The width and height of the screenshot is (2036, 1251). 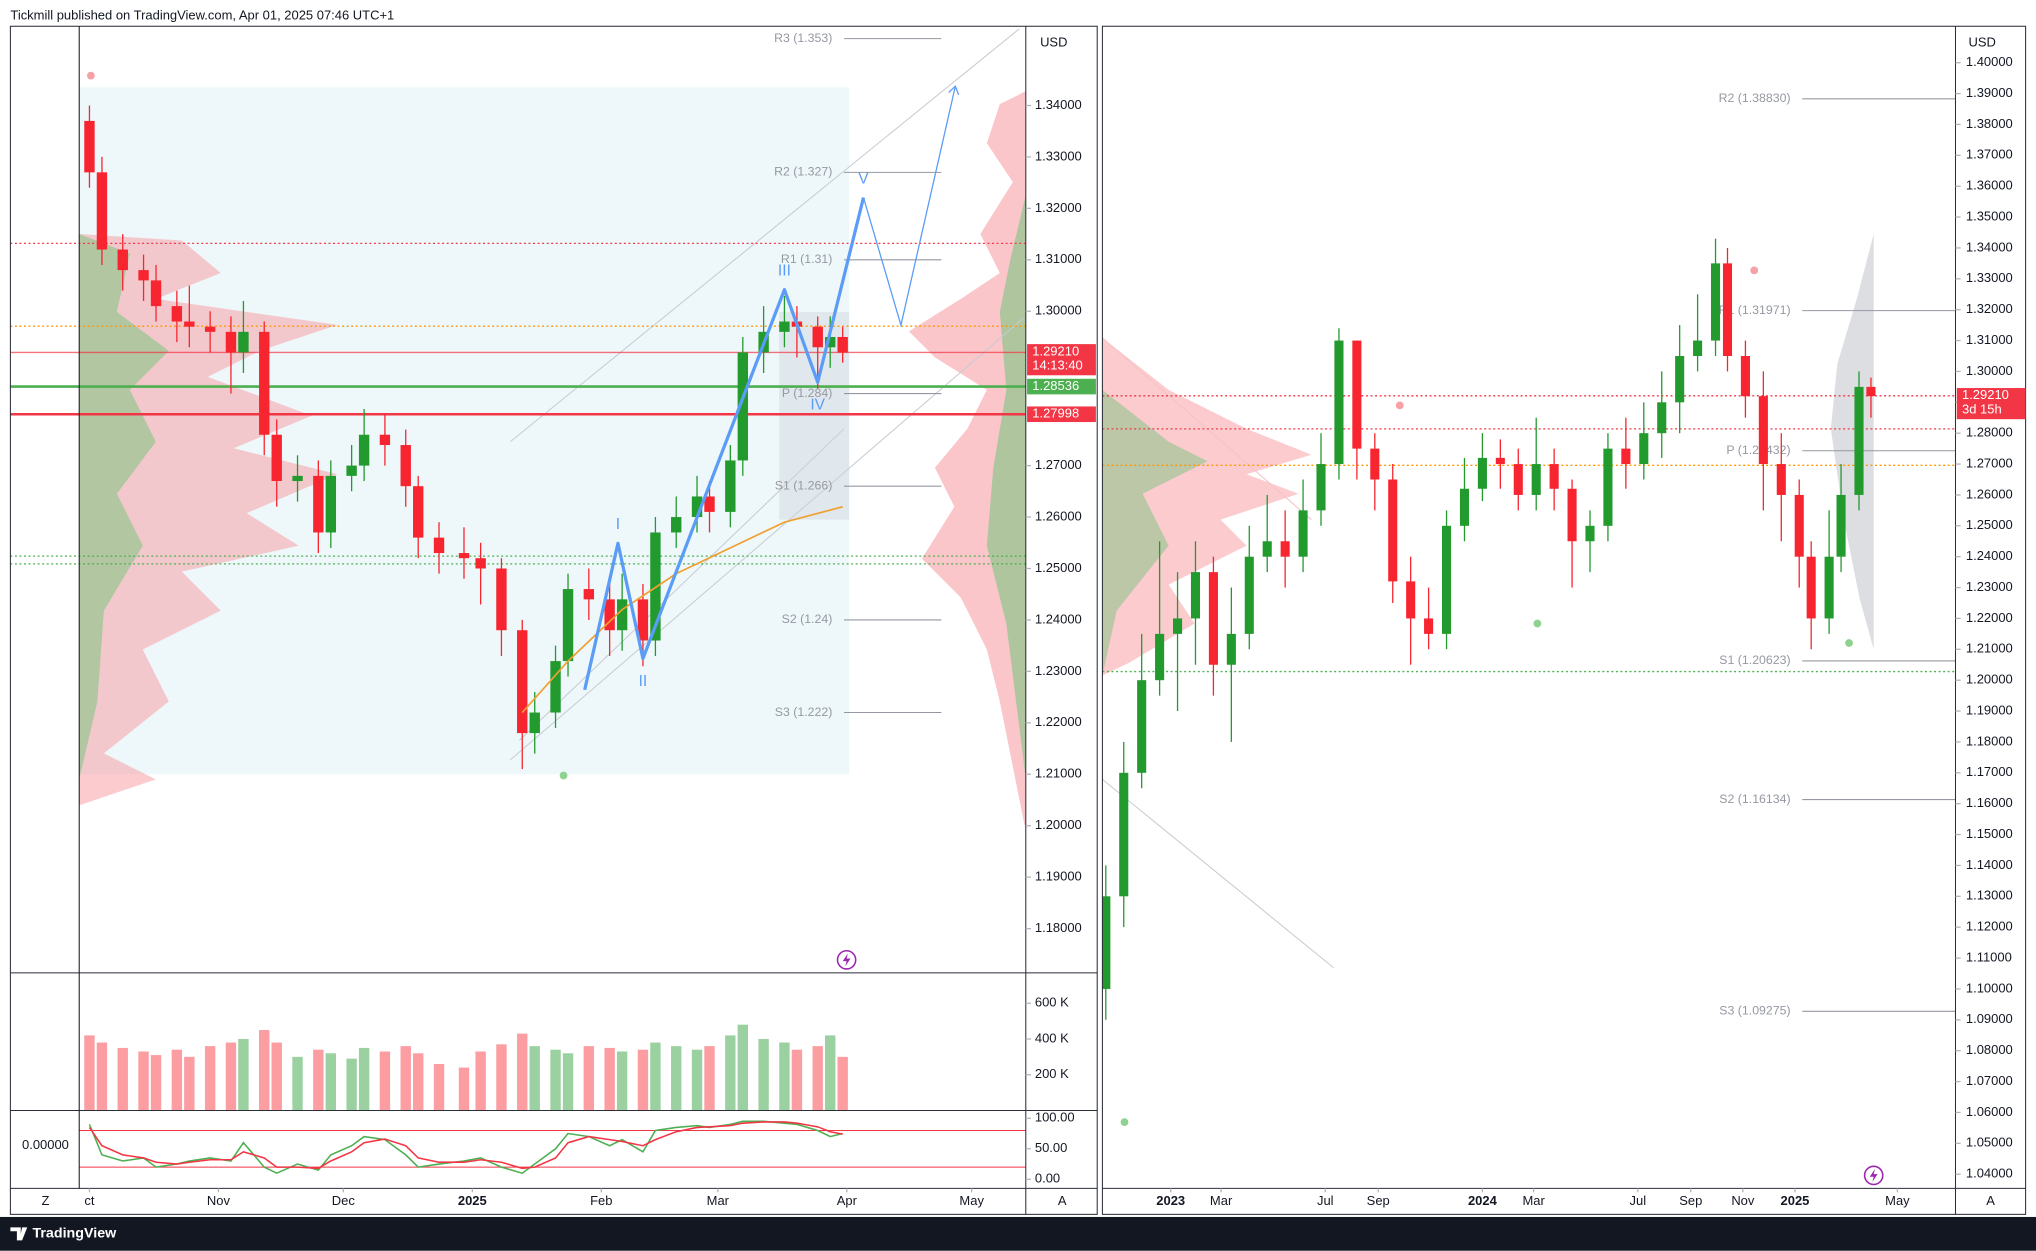 What do you see at coordinates (1170, 1200) in the screenshot?
I see `time-tick-label: 2023` at bounding box center [1170, 1200].